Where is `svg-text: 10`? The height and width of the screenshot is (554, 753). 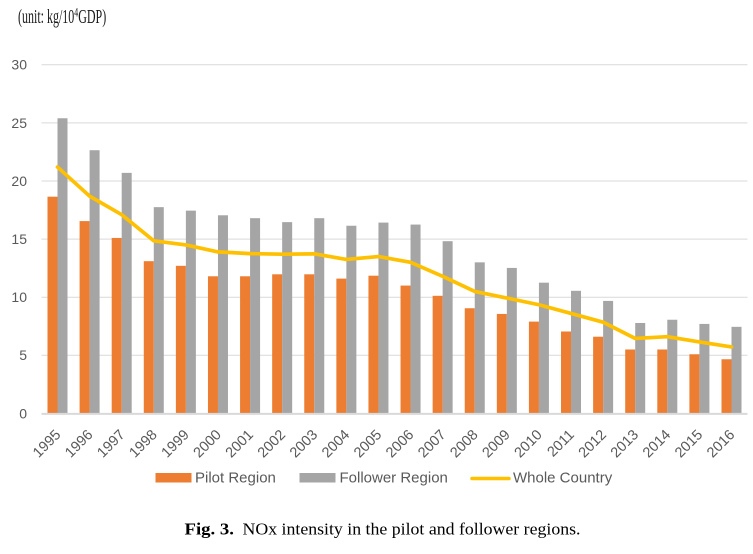 svg-text: 10 is located at coordinates (19, 297).